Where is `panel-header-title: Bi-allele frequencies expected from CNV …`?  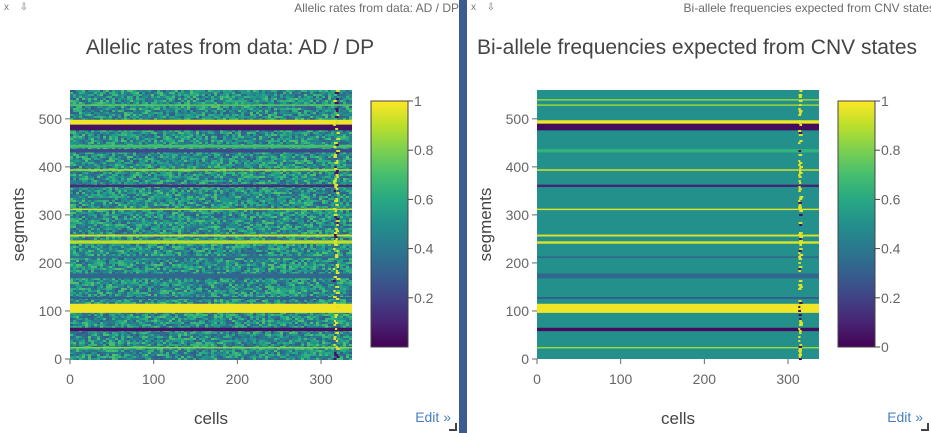 panel-header-title: Bi-allele frequencies expected from CNV … is located at coordinates (807, 8).